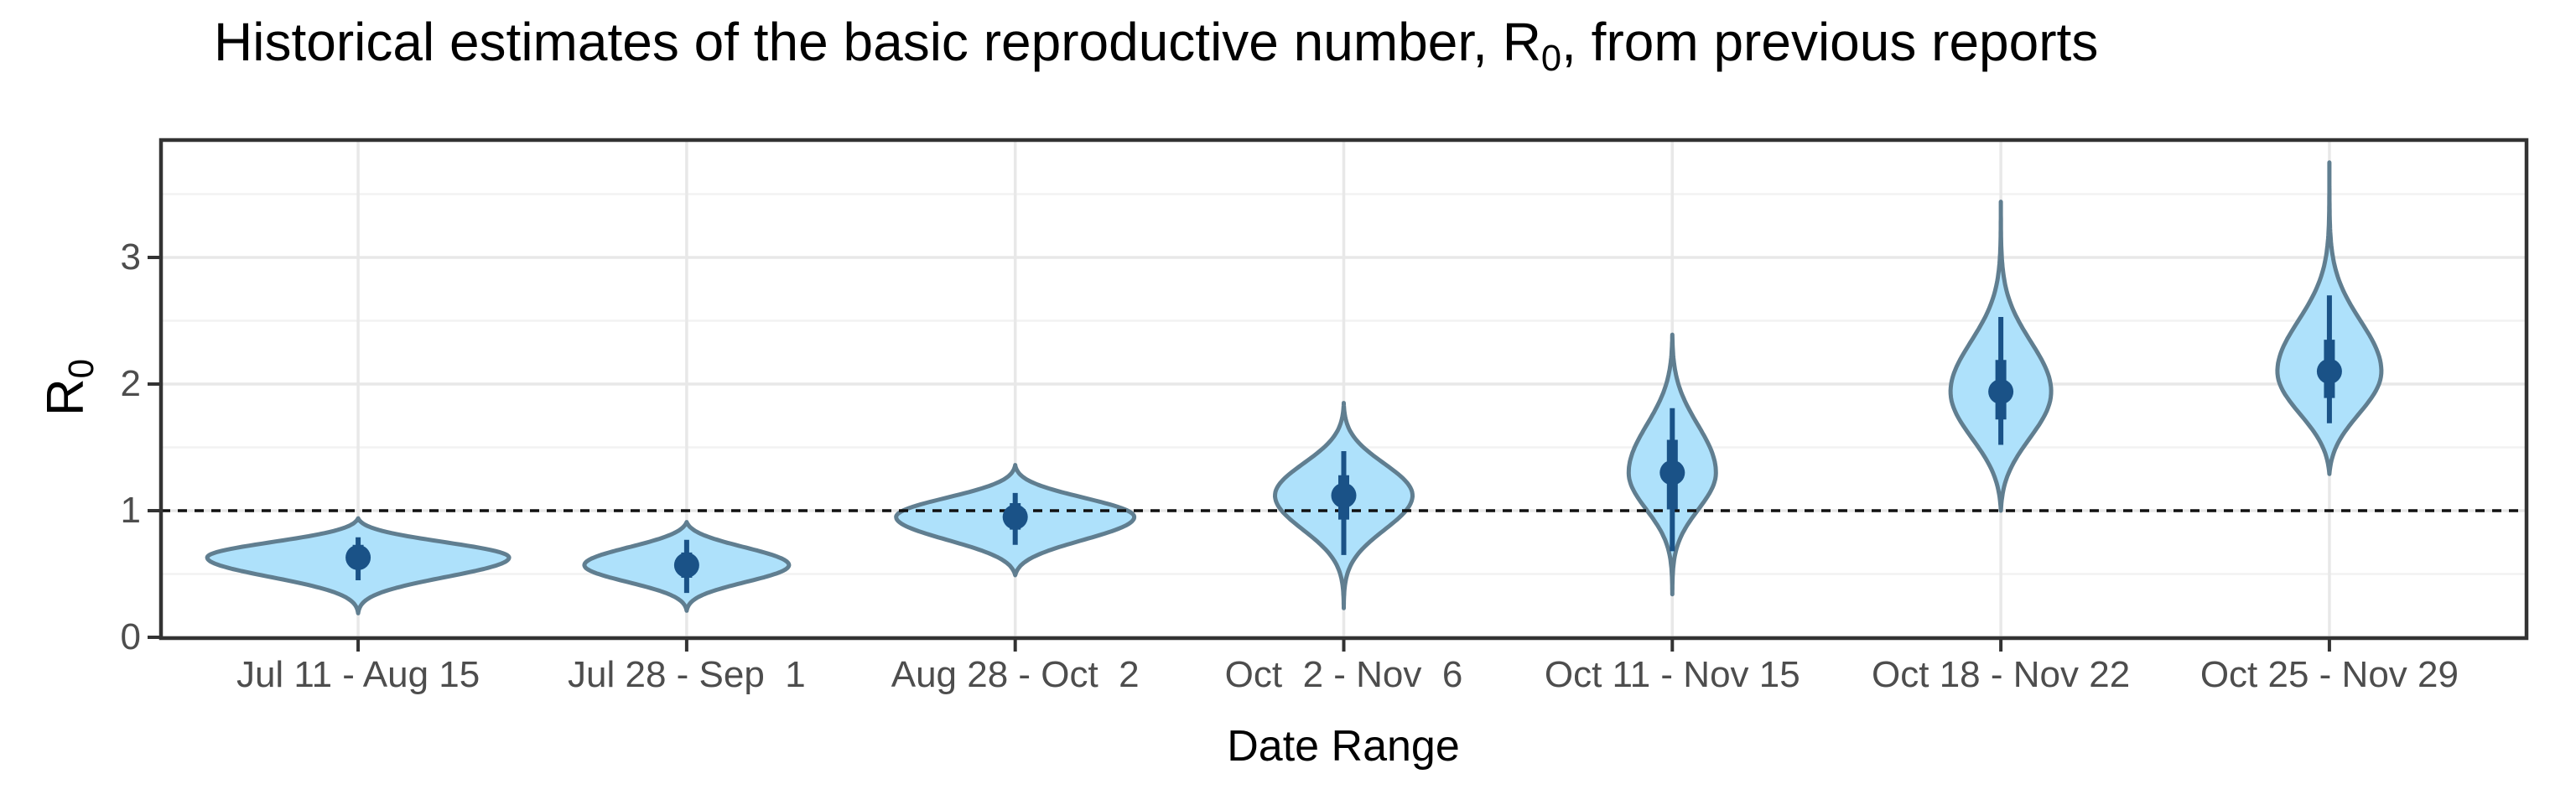 This screenshot has width=2576, height=805. Describe the element at coordinates (1672, 674) in the screenshot. I see `x-tick-label-4: Oct 11 - Nov 15` at that location.